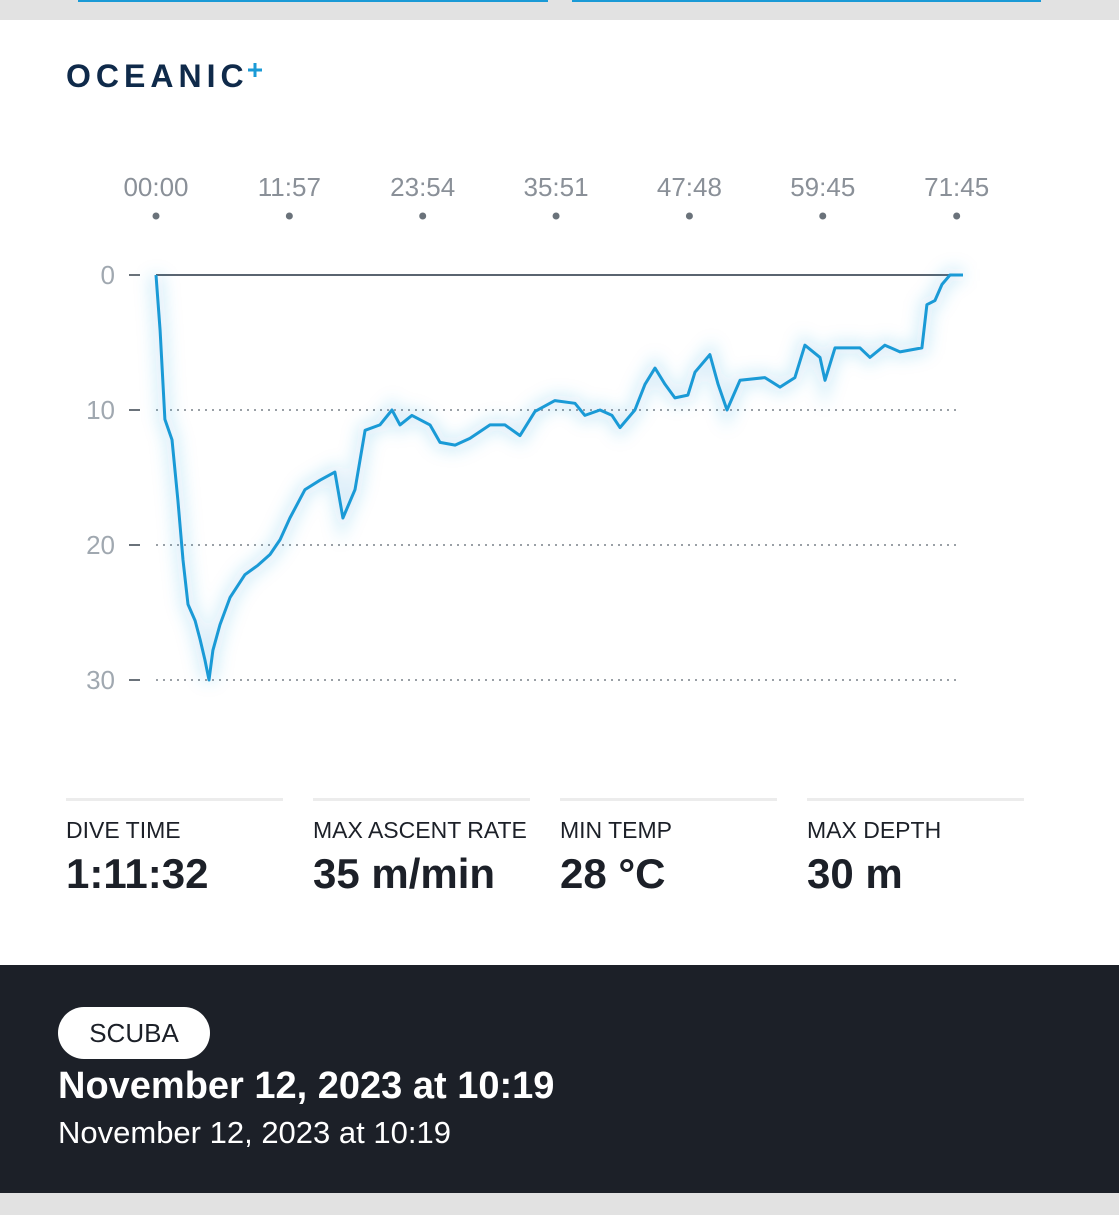 This screenshot has width=1119, height=1215. Describe the element at coordinates (668, 848) in the screenshot. I see `stat: MIN TEMP 28 °C` at that location.